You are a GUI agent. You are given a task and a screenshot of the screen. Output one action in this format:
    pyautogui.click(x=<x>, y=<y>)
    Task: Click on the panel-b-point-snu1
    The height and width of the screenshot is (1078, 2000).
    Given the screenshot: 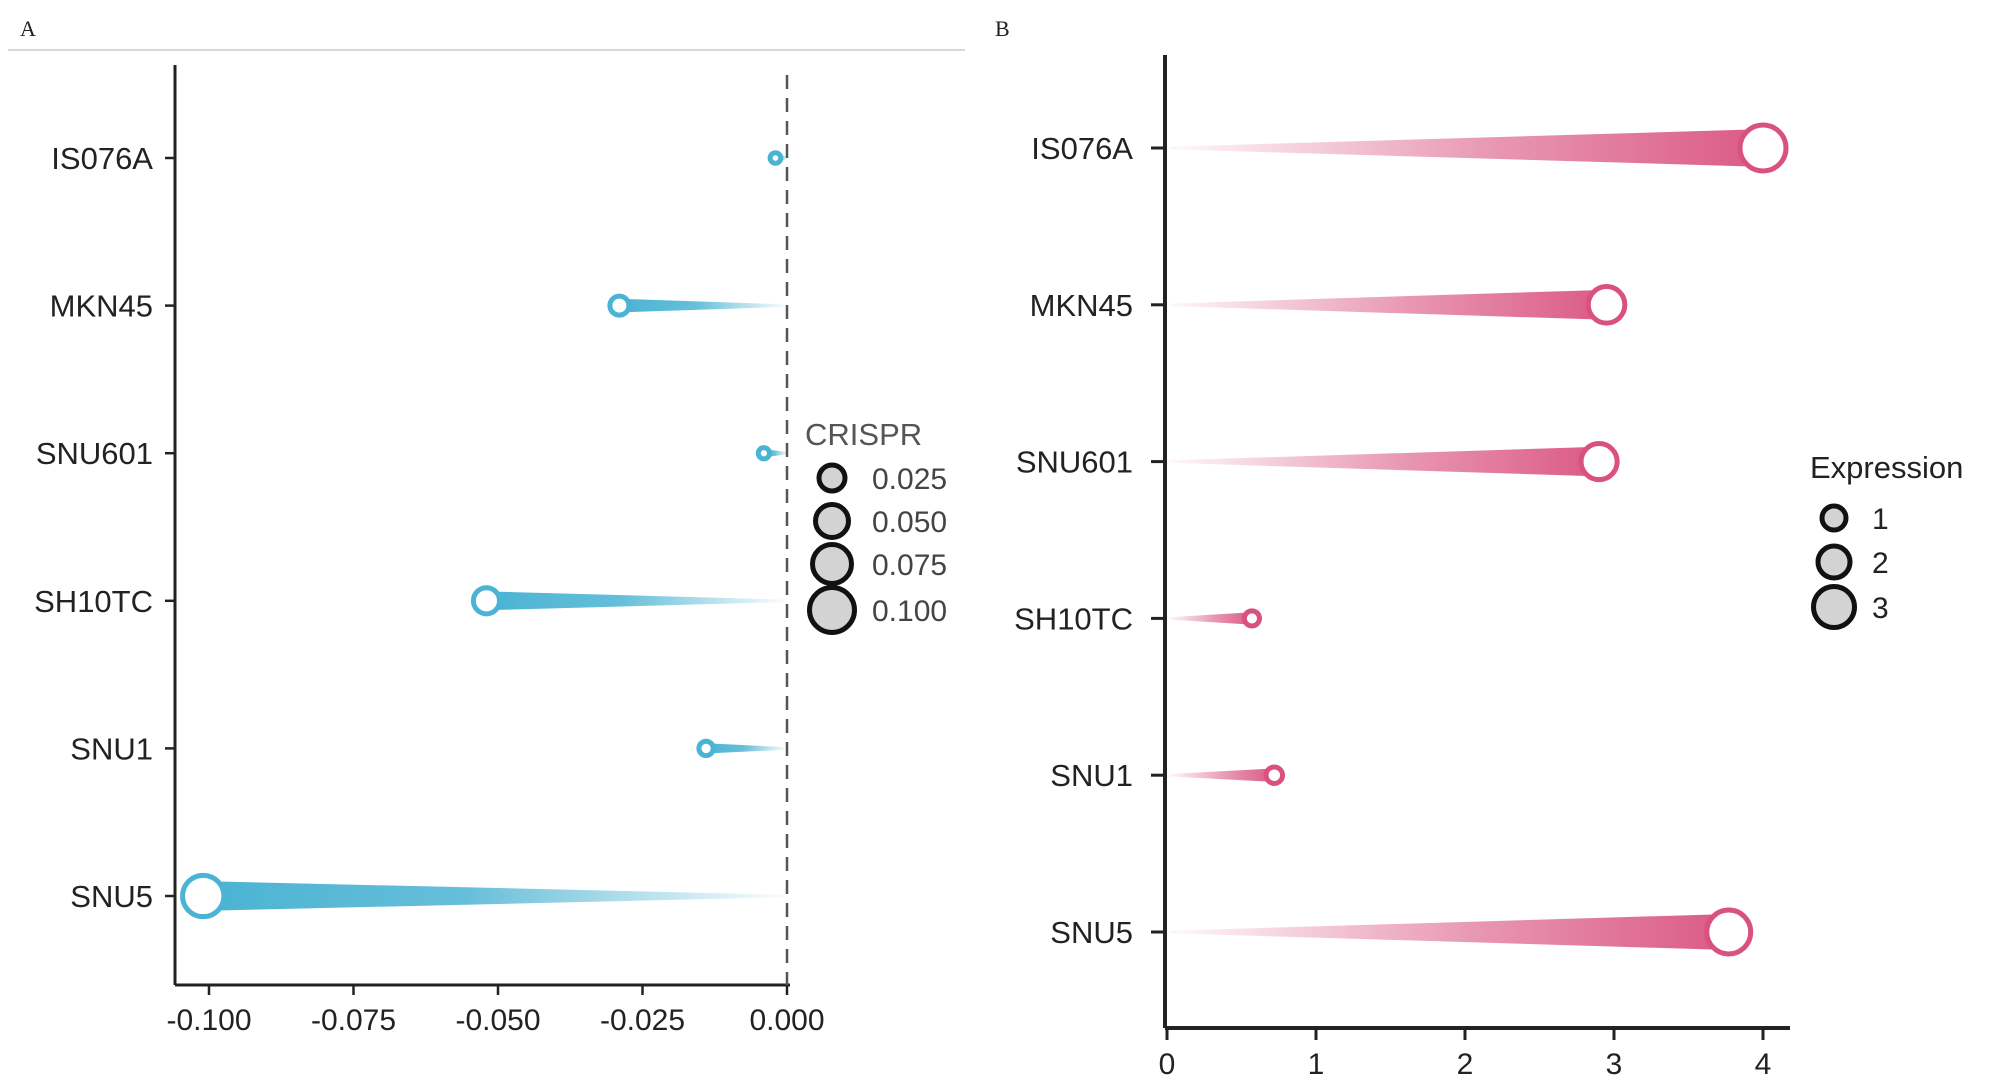 What is the action you would take?
    pyautogui.click(x=1274, y=775)
    